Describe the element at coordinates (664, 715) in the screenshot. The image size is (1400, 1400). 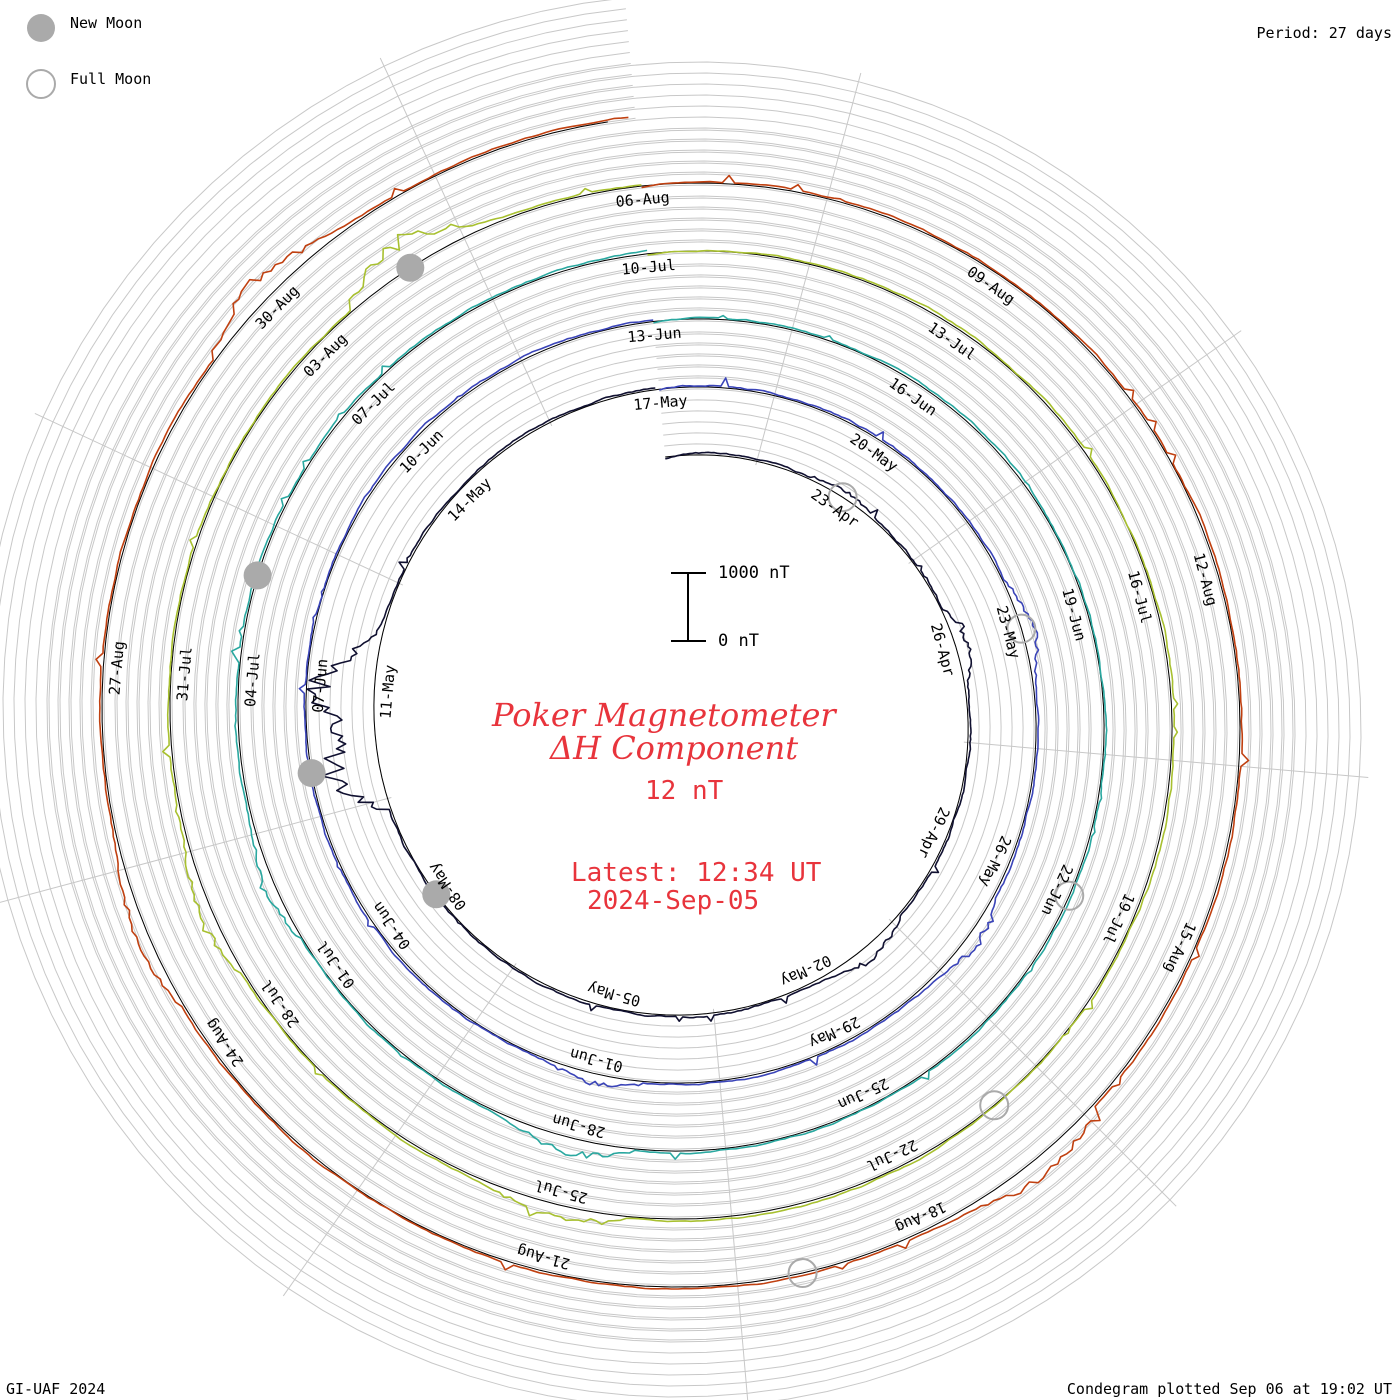
I see `chart-title: Poker Magnetometer` at that location.